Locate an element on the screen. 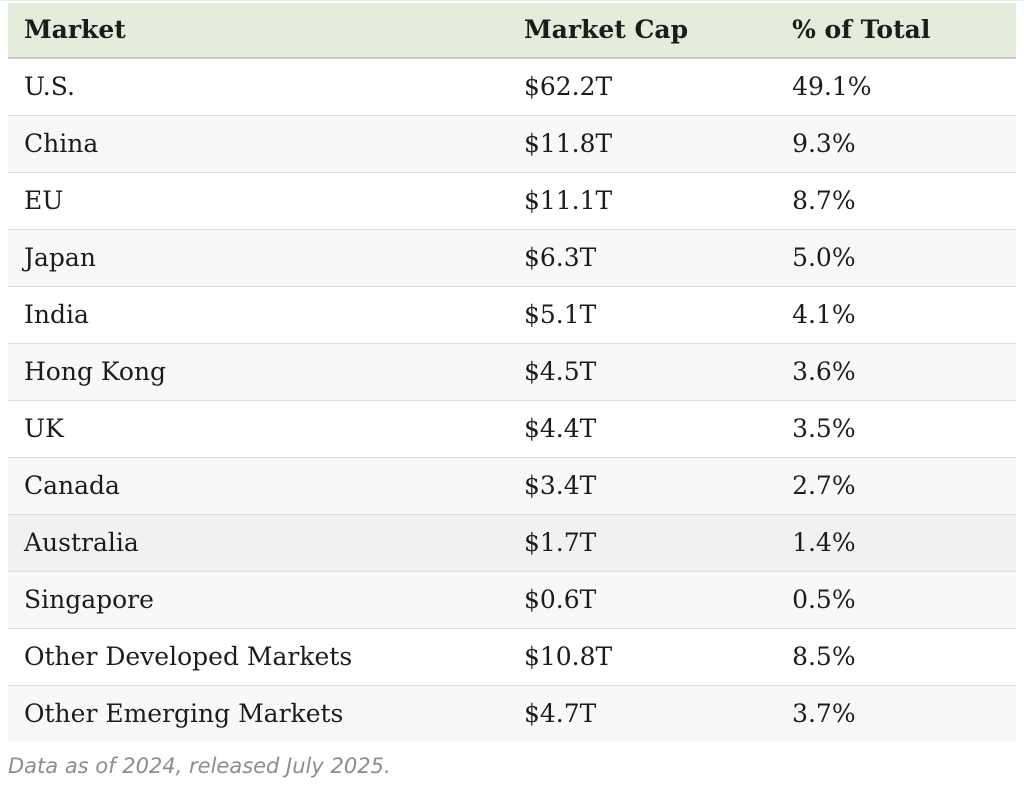  cell-pct-of-total: 8.7% is located at coordinates (896, 201).